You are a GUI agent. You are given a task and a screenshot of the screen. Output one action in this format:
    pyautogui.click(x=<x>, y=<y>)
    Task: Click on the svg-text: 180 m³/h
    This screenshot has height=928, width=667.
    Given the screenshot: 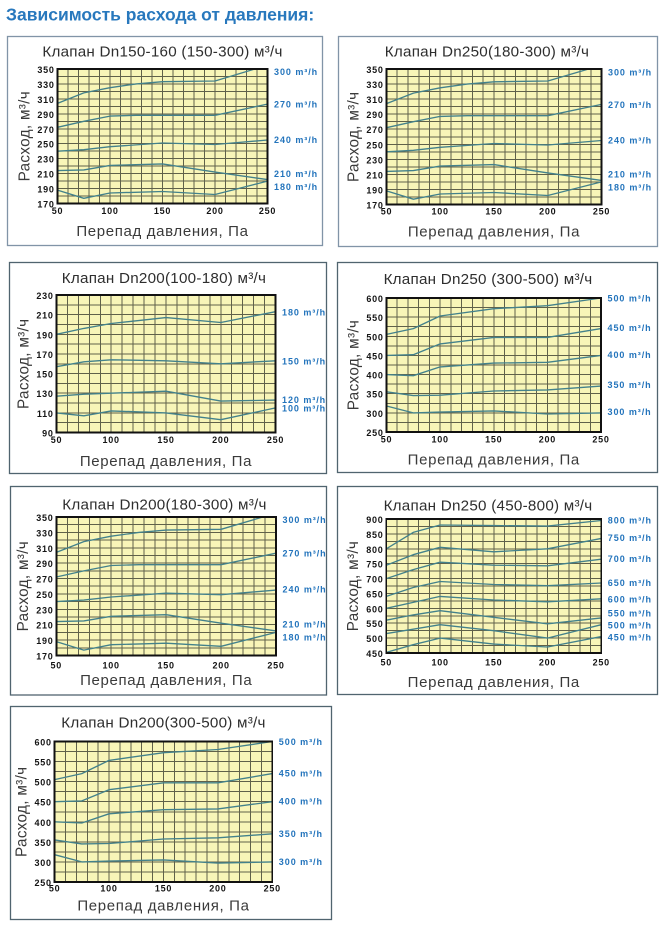 What is the action you would take?
    pyautogui.click(x=305, y=638)
    